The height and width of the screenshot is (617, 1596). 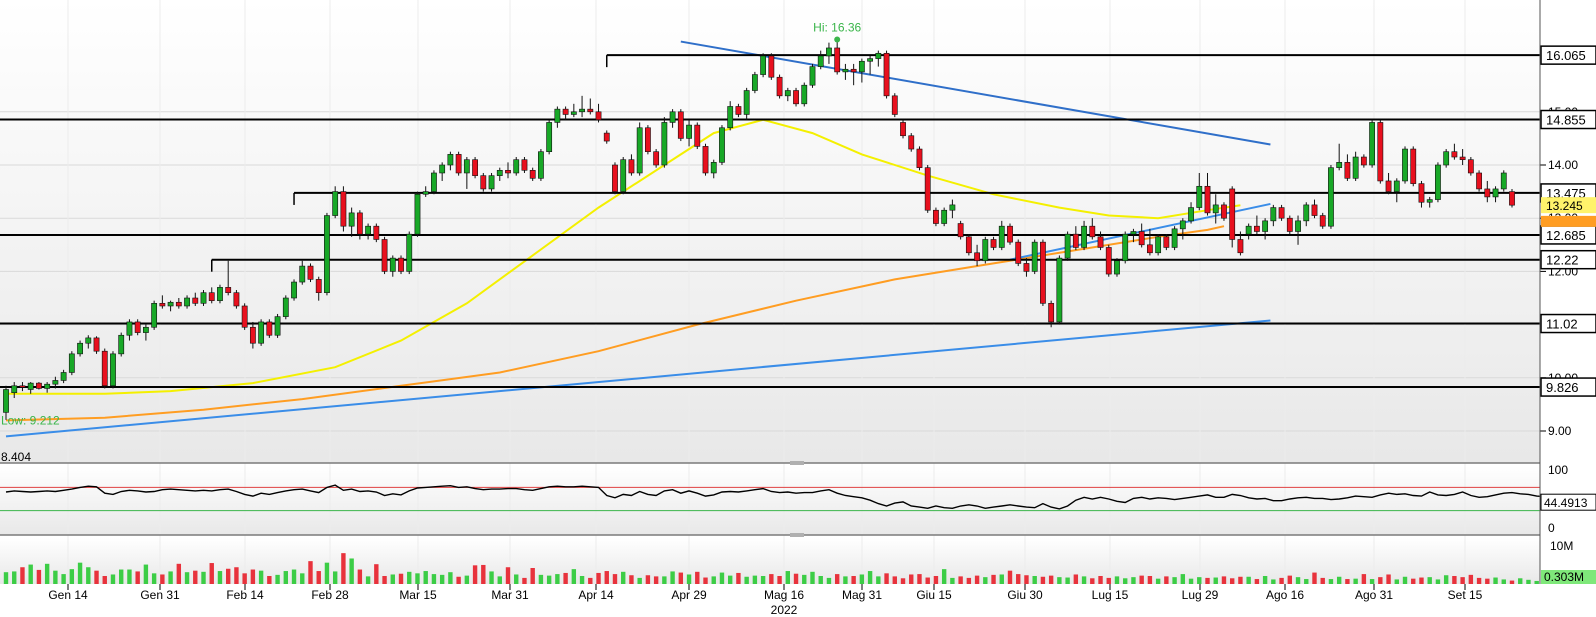 What do you see at coordinates (1110, 595) in the screenshot?
I see `x-tick-label: Lug 15` at bounding box center [1110, 595].